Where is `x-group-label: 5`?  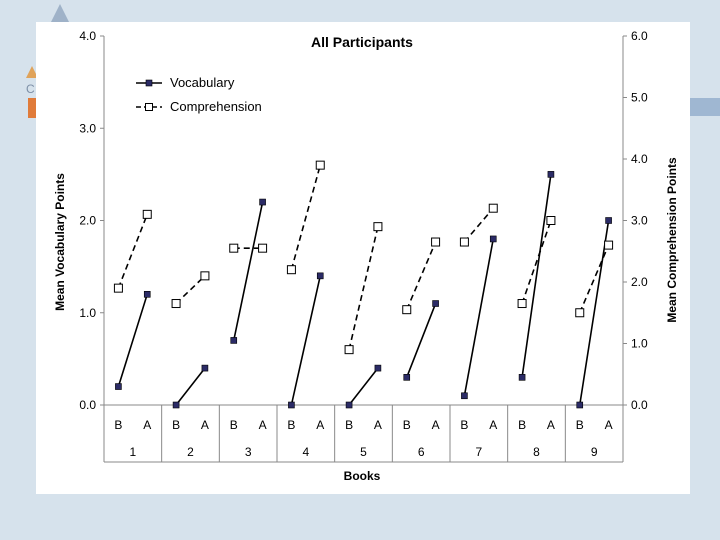
x-group-label: 5 is located at coordinates (363, 452).